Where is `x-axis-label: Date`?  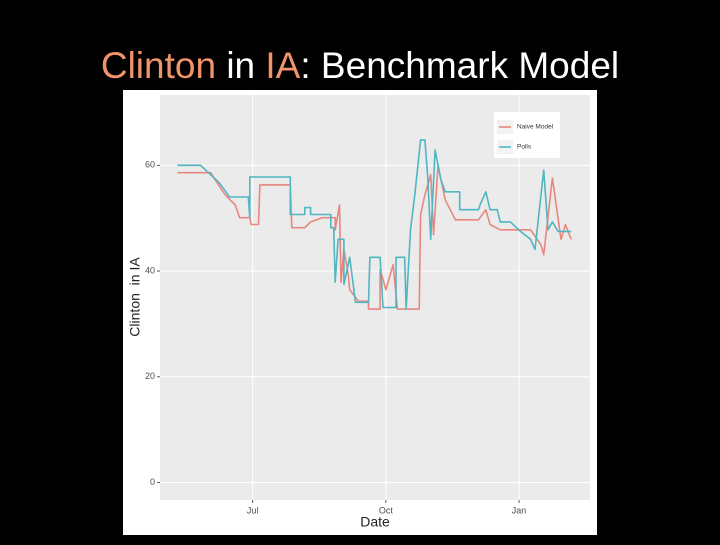 x-axis-label: Date is located at coordinates (375, 522).